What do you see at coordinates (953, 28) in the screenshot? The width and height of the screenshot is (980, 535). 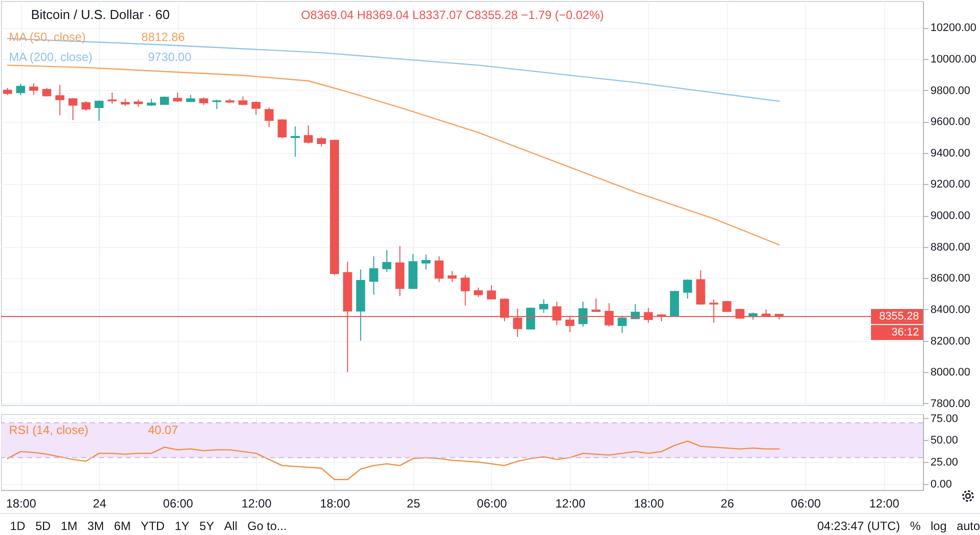 I see `y-tick-label: 10200.00` at bounding box center [953, 28].